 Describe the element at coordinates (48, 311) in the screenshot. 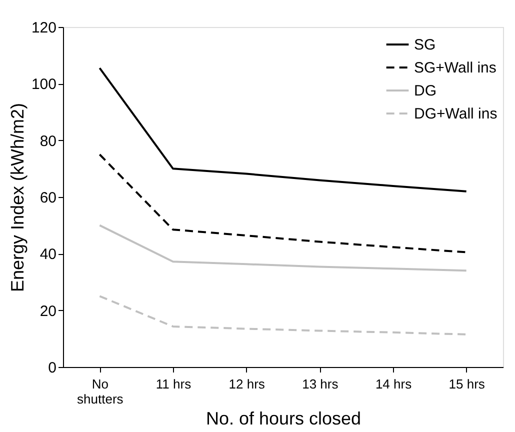

I see `y-tick-label: 20` at that location.